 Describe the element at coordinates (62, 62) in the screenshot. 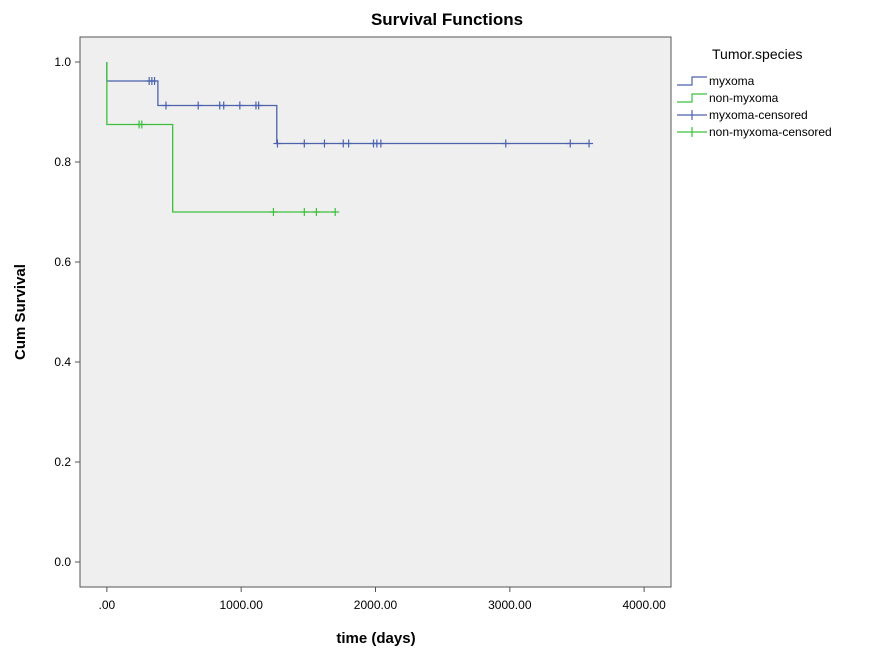

I see `y-tick-label: 1.0` at that location.